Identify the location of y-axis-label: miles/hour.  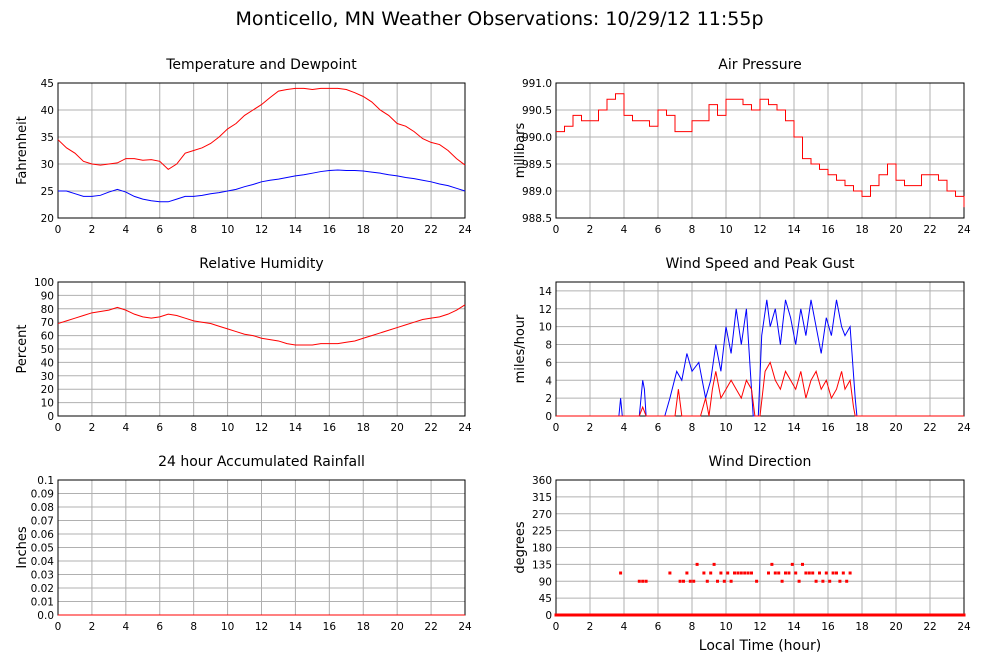
(520, 348).